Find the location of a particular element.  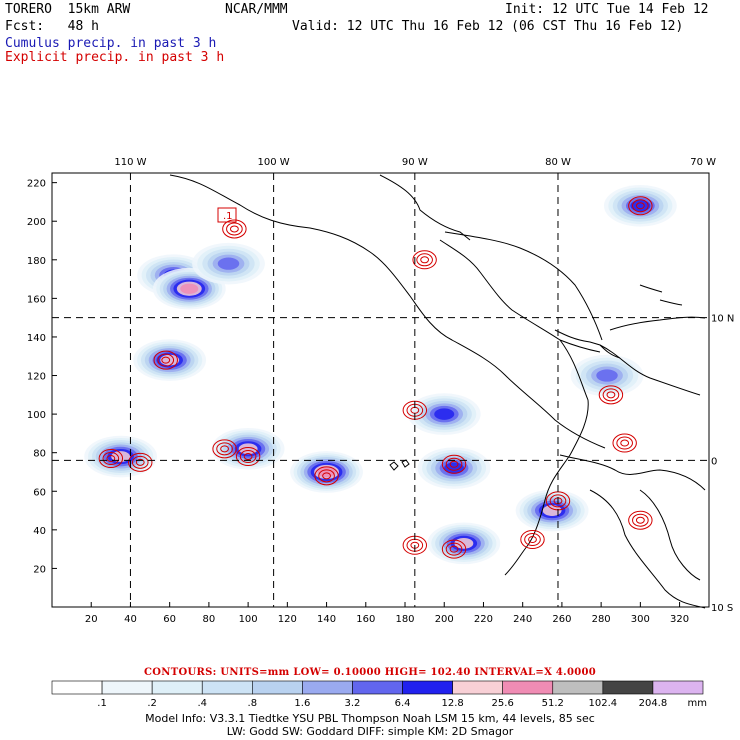

y-tick-label: 20 is located at coordinates (39, 569).